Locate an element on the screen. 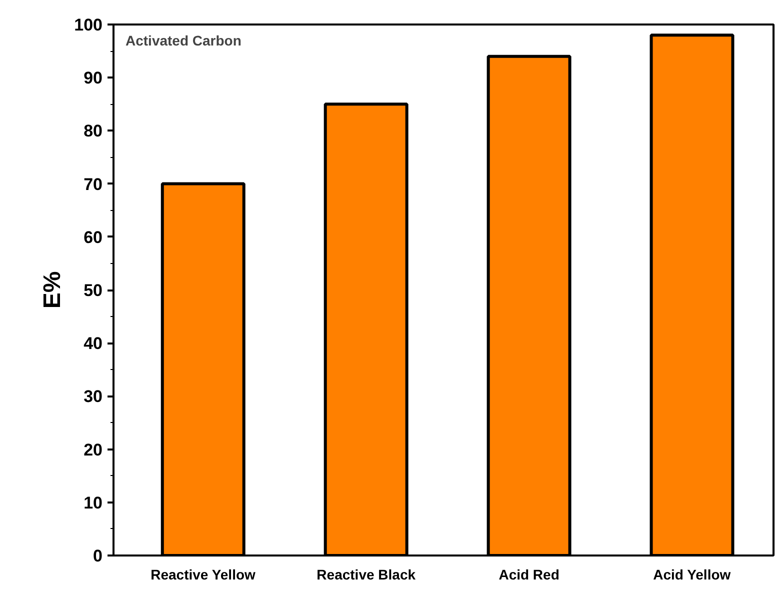  x-tick-label: Reactive Black is located at coordinates (366, 574).